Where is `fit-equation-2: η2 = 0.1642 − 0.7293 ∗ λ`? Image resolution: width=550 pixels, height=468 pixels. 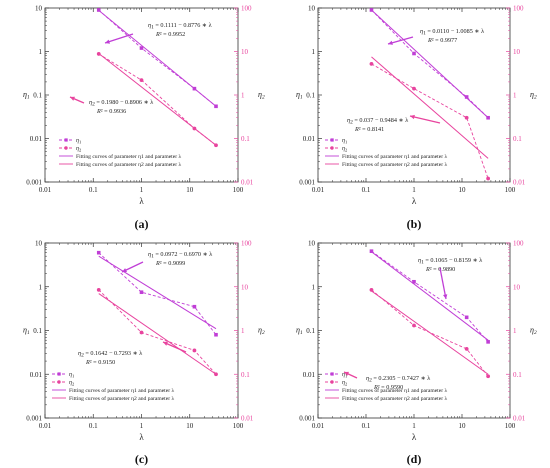
fit-equation-2: η2 = 0.1642 − 0.7293 ∗ λ is located at coordinates (110, 354).